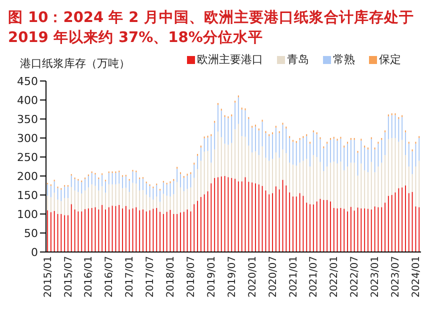 This screenshot has width=435, height=328. What do you see at coordinates (75, 63) in the screenshot?
I see `y-axis-title: 港口纸浆库存（万吨）` at bounding box center [75, 63].